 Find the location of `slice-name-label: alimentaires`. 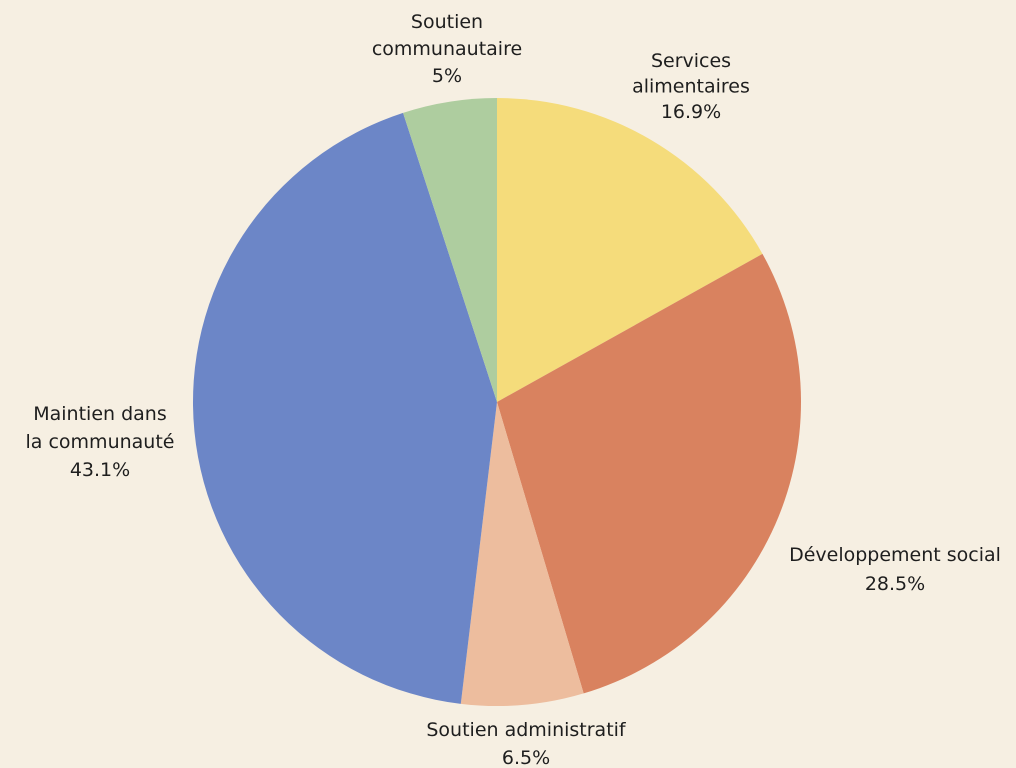

slice-name-label: alimentaires is located at coordinates (691, 87).